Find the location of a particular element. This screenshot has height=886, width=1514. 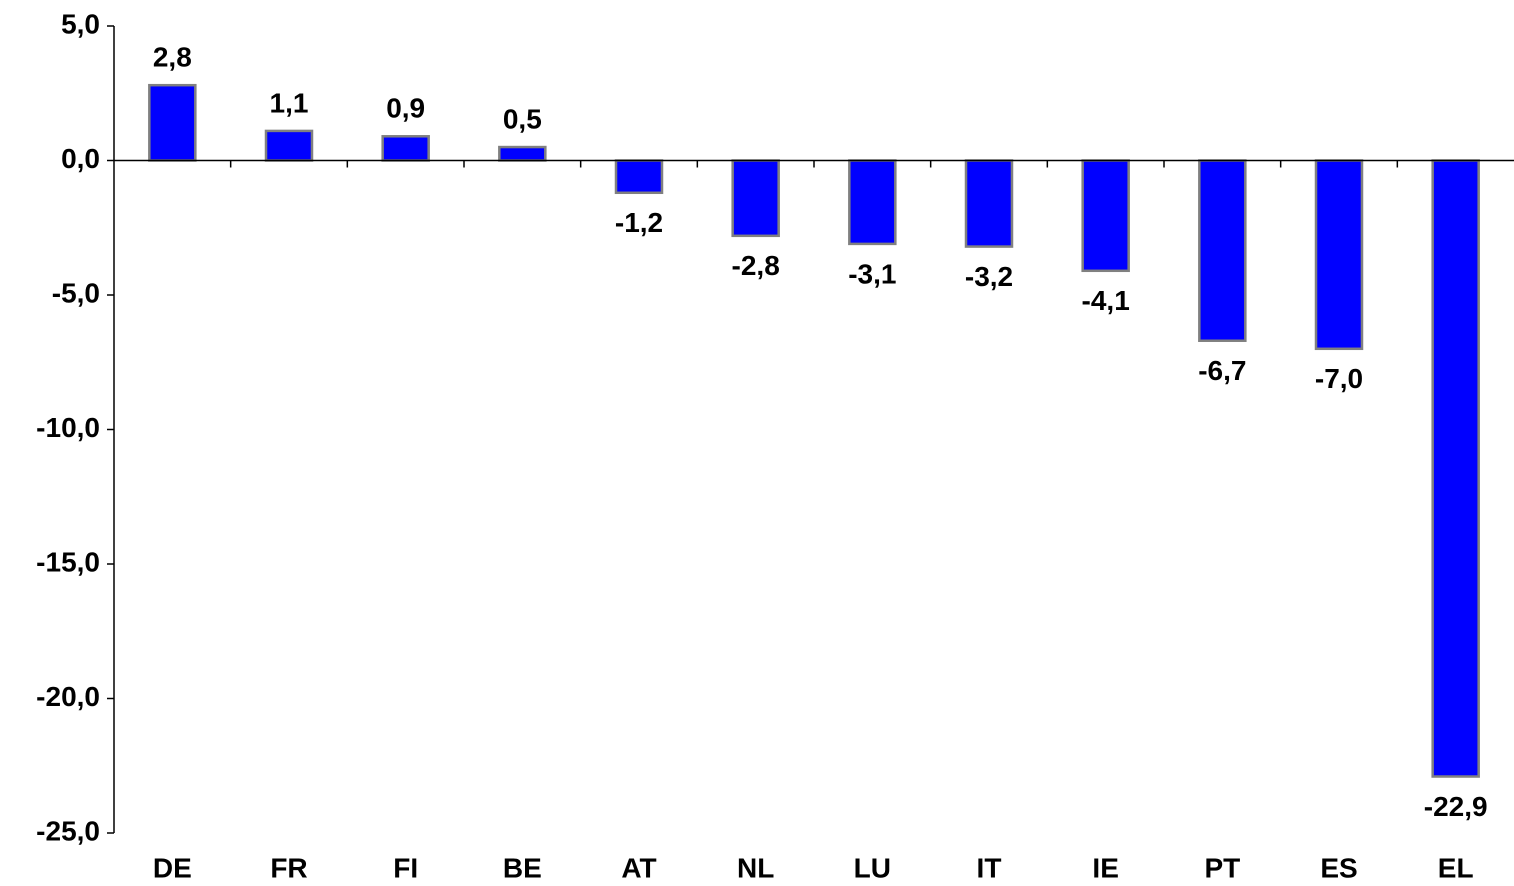

y-tick-label: -25,0 is located at coordinates (68, 830).